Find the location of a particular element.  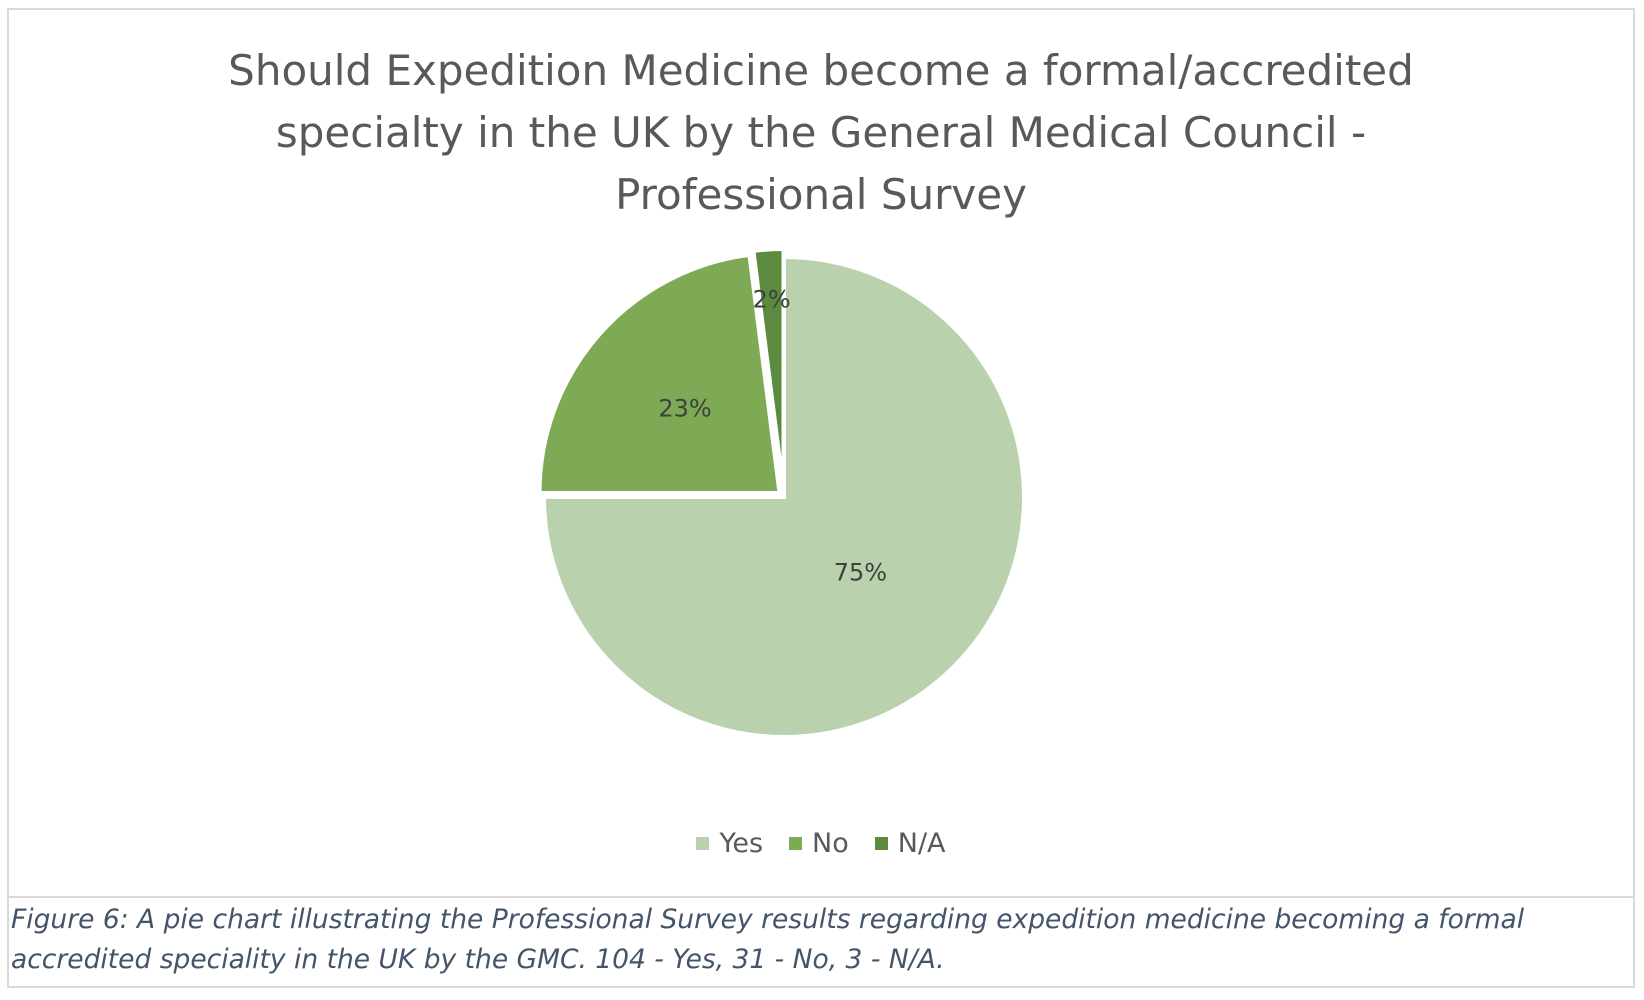

legend-item-no: No is located at coordinates (819, 843).